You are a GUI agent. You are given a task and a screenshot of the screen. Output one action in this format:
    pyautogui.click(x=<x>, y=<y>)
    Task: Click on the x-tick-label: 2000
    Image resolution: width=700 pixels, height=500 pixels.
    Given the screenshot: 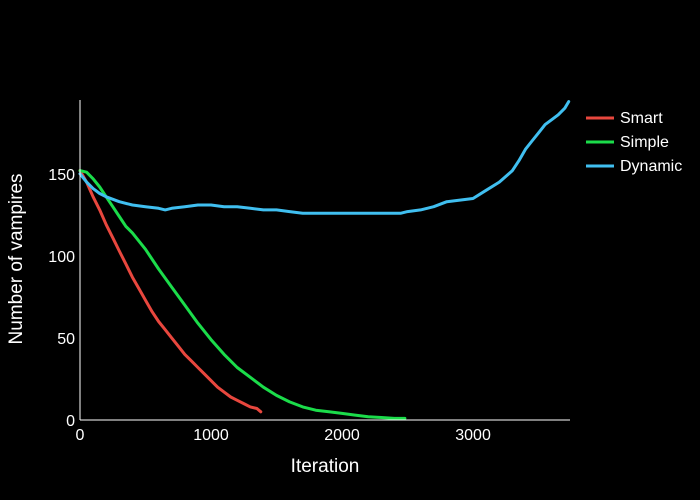 What is the action you would take?
    pyautogui.click(x=342, y=435)
    